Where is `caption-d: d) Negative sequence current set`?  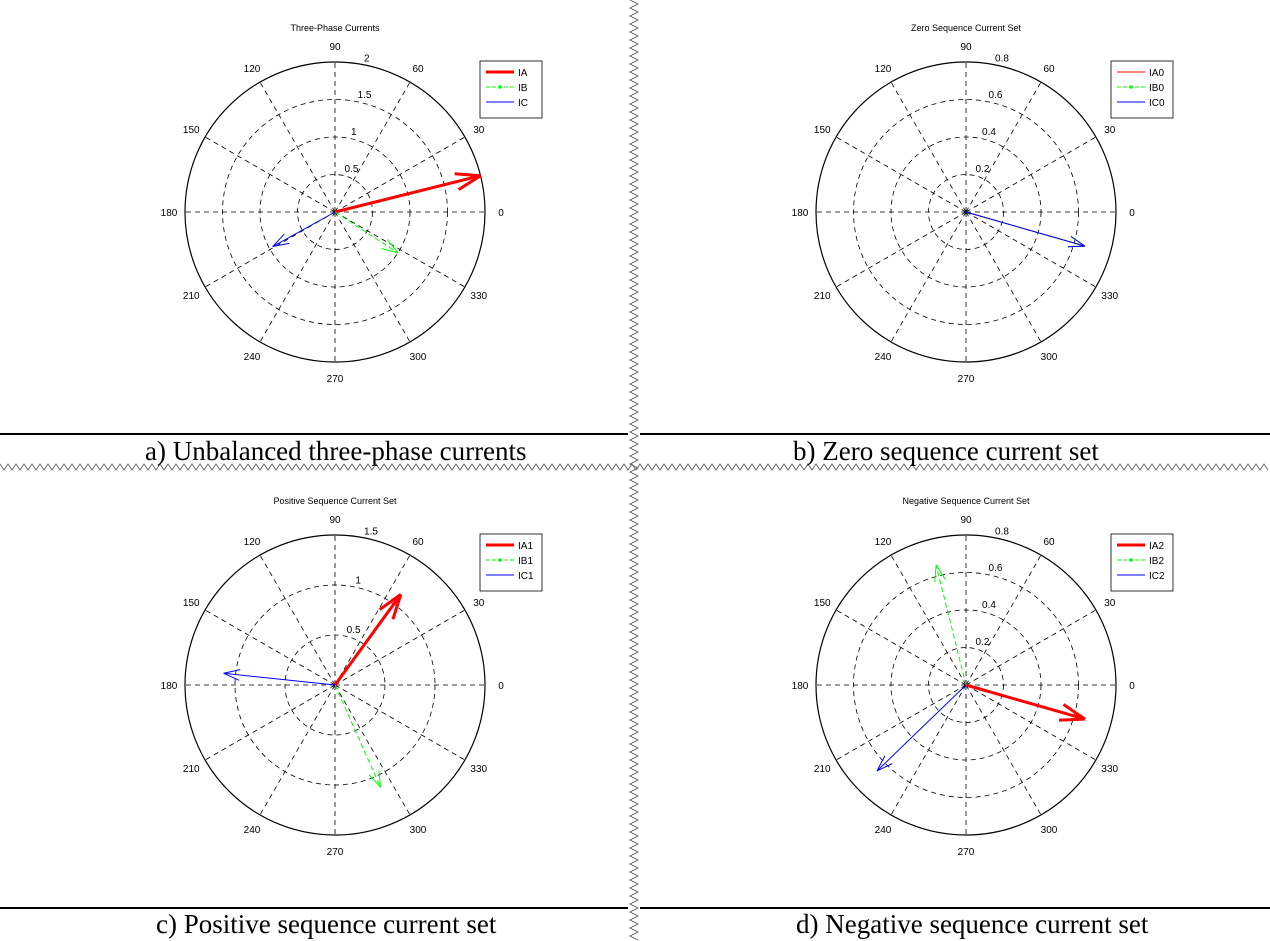
caption-d: d) Negative sequence current set is located at coordinates (972, 924).